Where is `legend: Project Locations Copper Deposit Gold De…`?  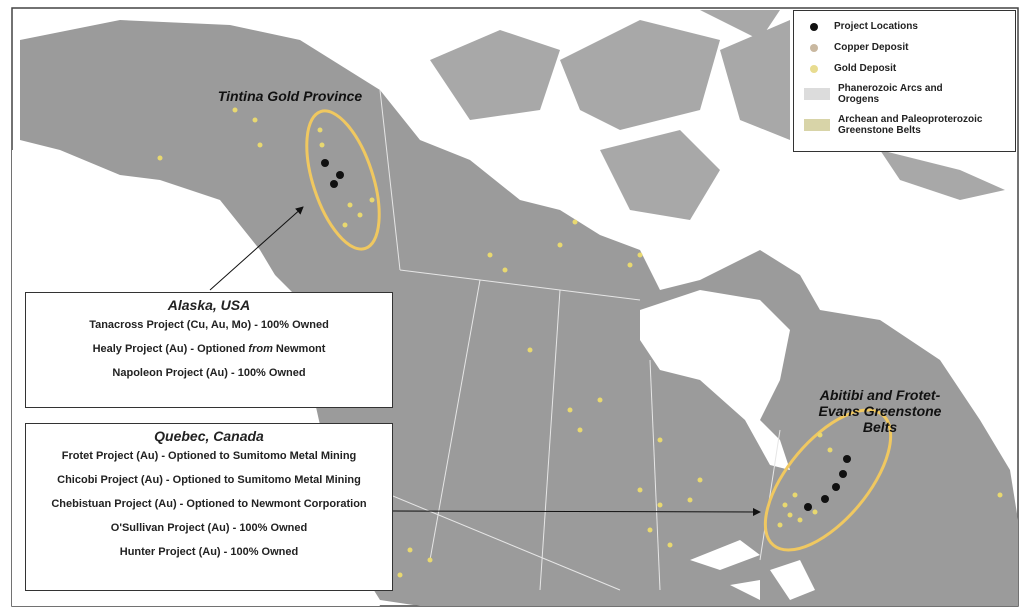
legend: Project Locations Copper Deposit Gold De… is located at coordinates (904, 81).